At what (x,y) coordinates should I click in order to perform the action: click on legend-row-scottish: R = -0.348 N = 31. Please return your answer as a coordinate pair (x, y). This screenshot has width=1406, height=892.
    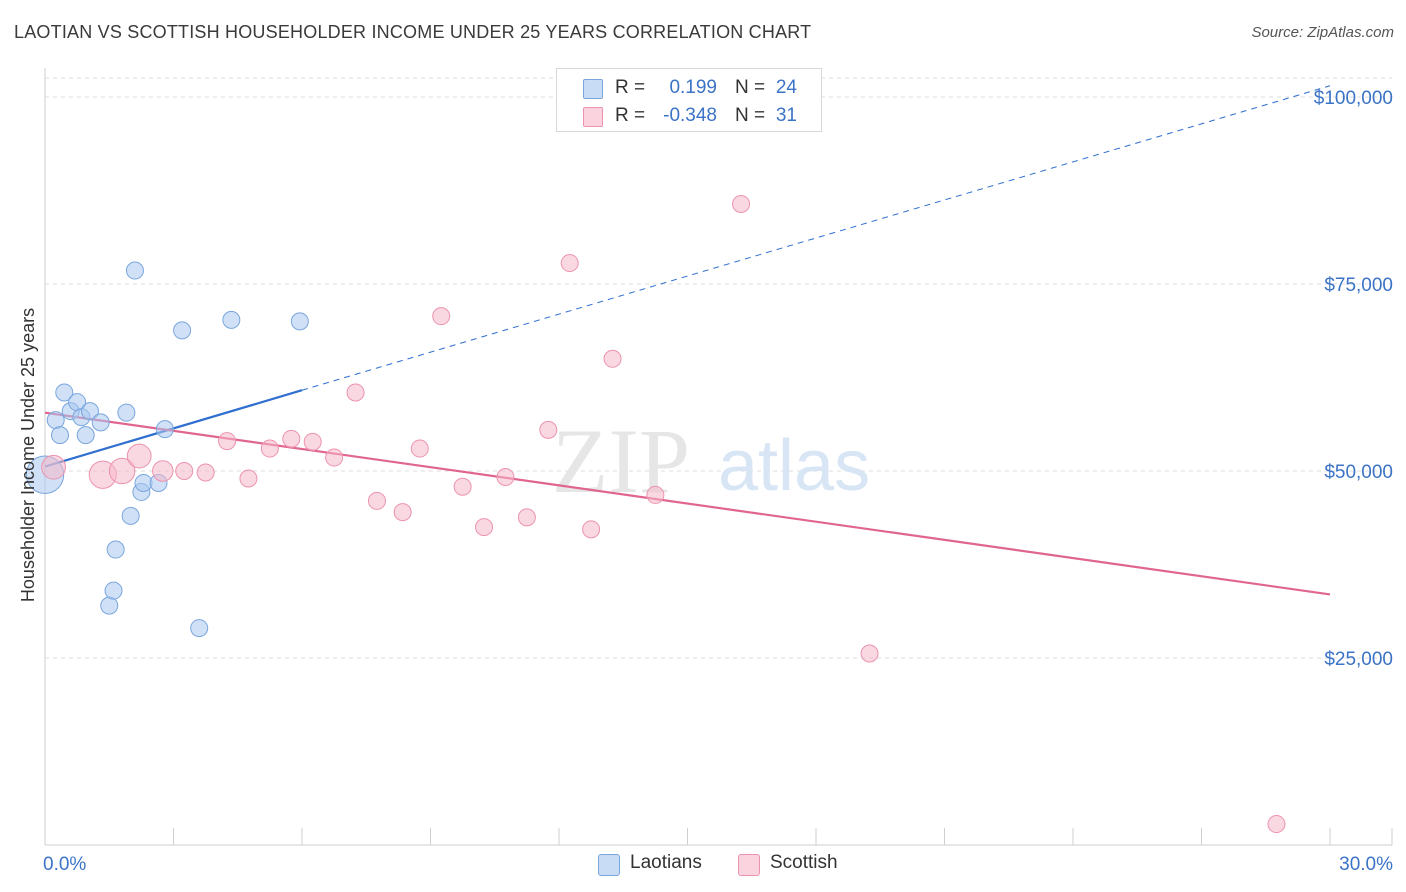
    Looking at the image, I should click on (689, 115).